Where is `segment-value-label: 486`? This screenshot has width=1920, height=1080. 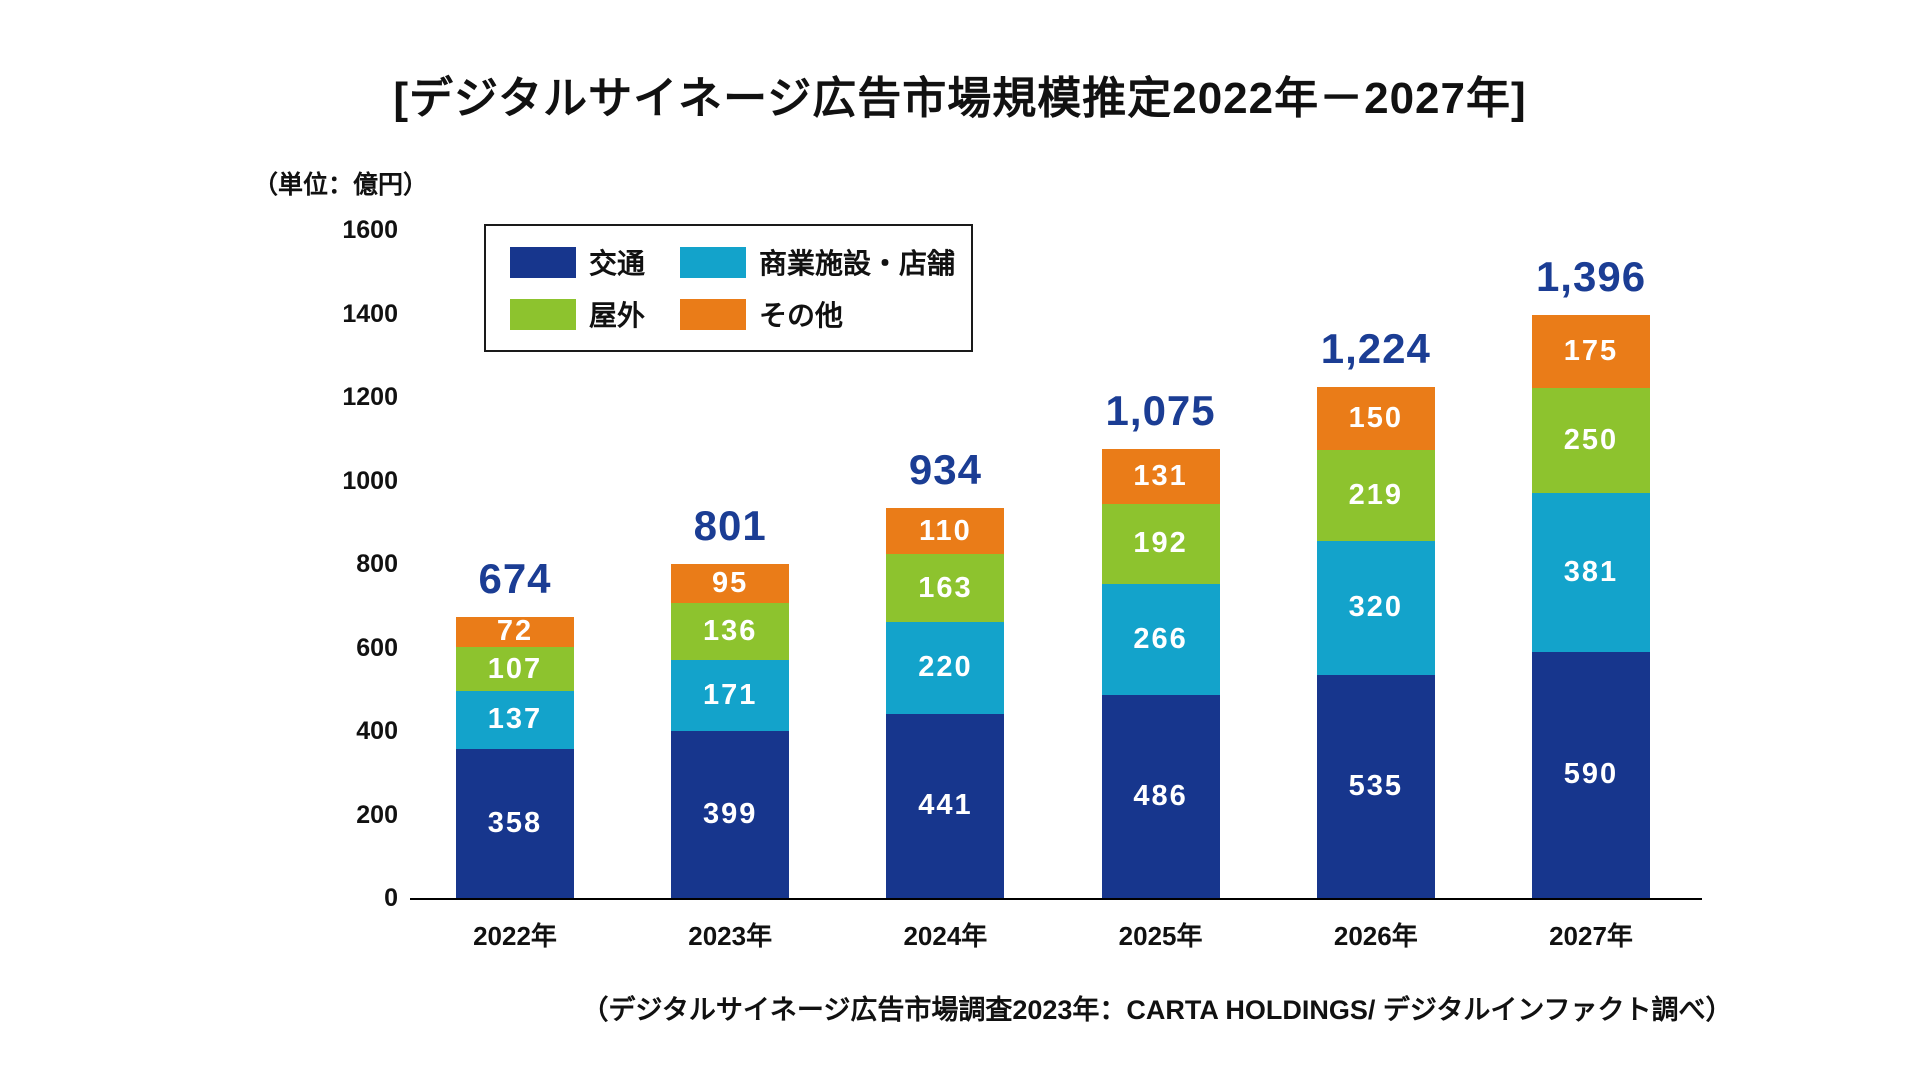
segment-value-label: 486 is located at coordinates (1160, 796).